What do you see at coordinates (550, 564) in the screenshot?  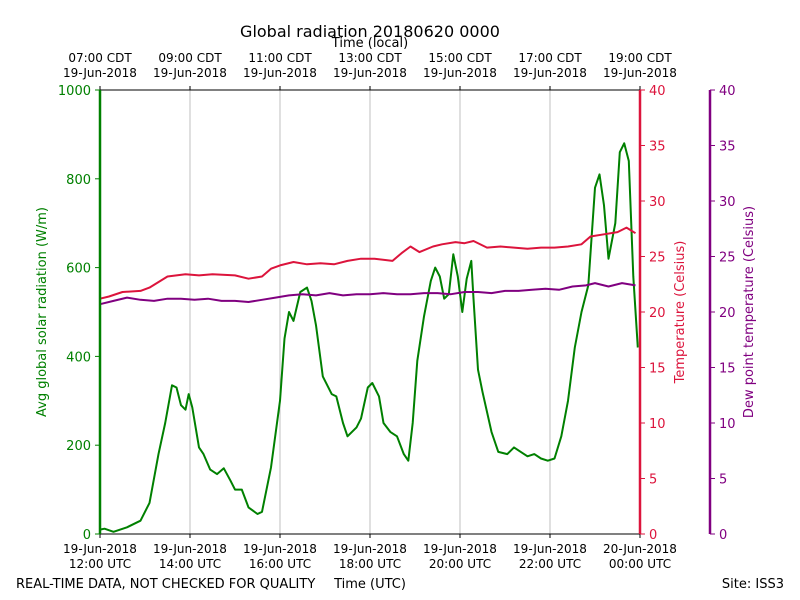 I see `x-tick-label: 22:00 UTC` at bounding box center [550, 564].